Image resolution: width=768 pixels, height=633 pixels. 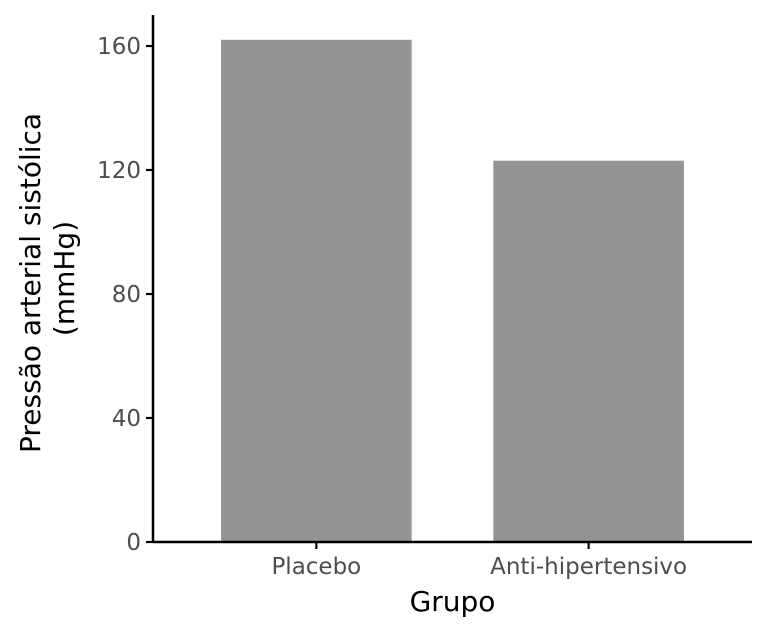 What do you see at coordinates (453, 601) in the screenshot?
I see `x-axis-title: Grupo` at bounding box center [453, 601].